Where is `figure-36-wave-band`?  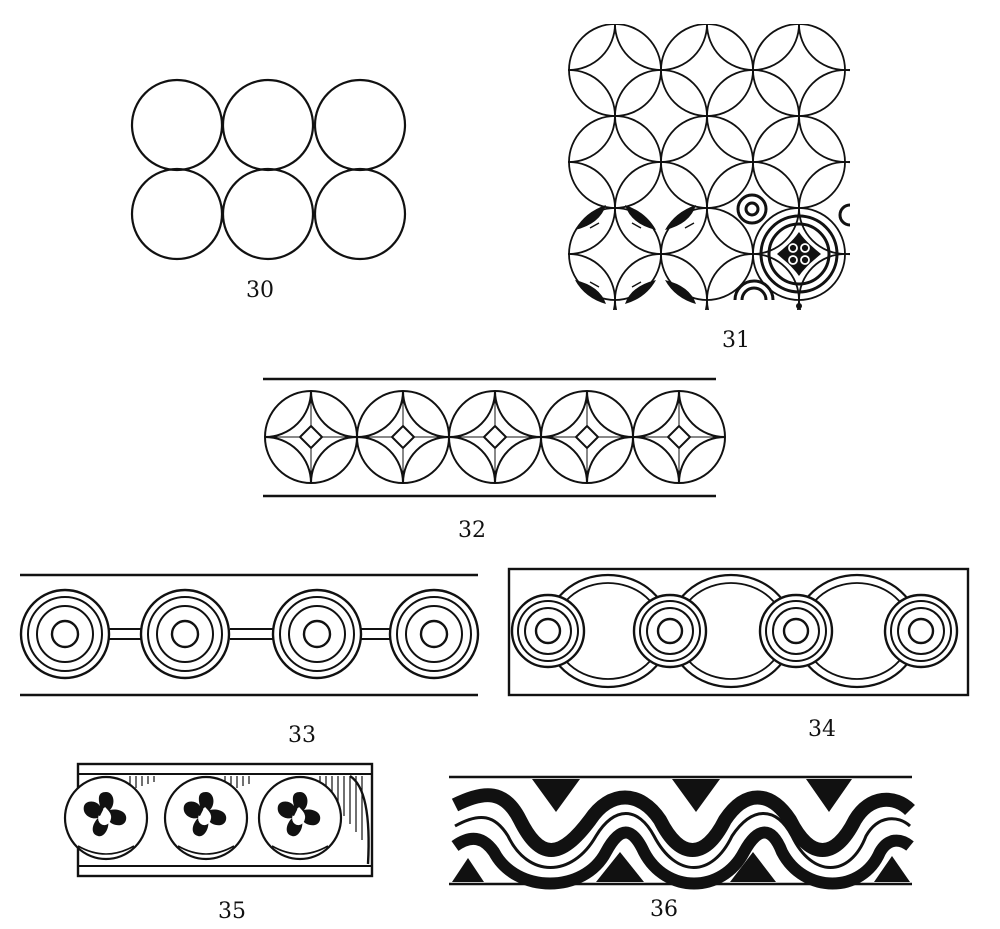 figure-36-wave-band is located at coordinates (682, 832).